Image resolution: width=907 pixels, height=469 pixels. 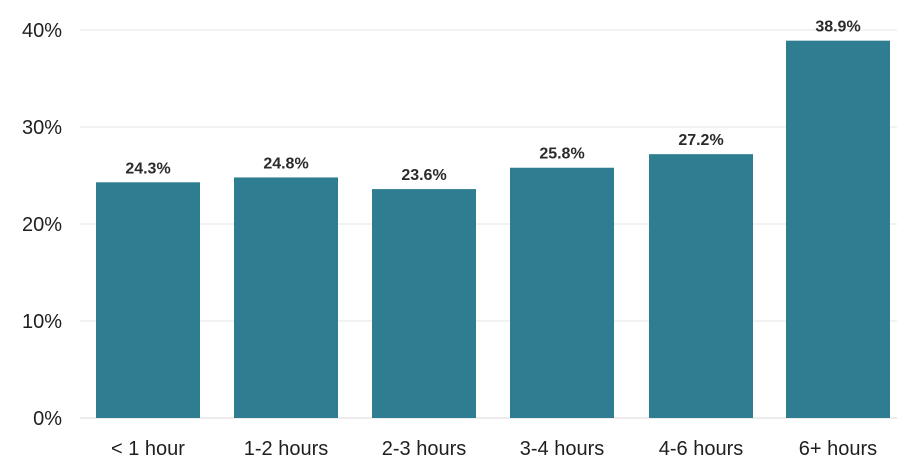 I want to click on data-label: 23.6%, so click(x=423, y=175).